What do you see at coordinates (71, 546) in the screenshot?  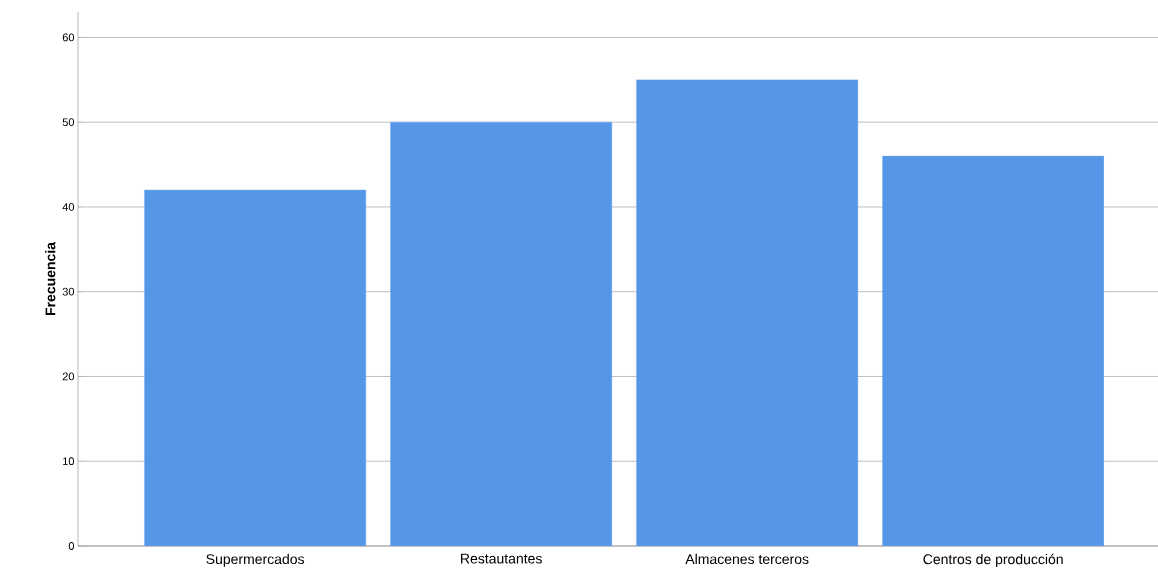 I see `y-tick-label: 0` at bounding box center [71, 546].